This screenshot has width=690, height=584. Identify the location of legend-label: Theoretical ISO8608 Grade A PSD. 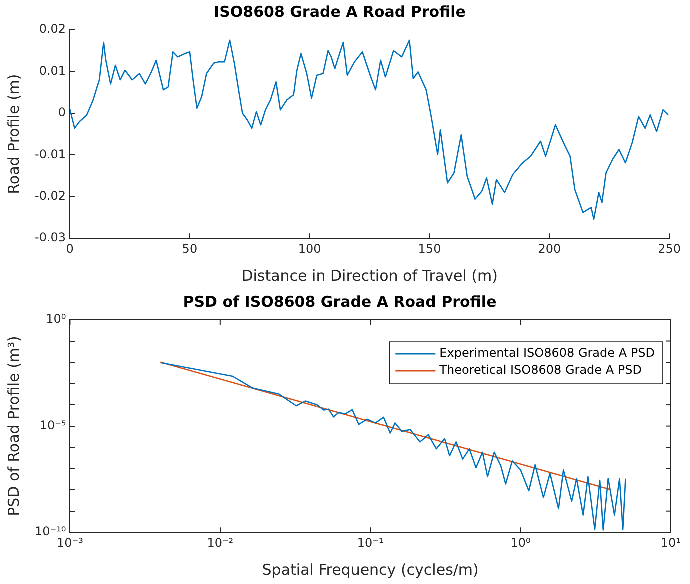
(540, 370).